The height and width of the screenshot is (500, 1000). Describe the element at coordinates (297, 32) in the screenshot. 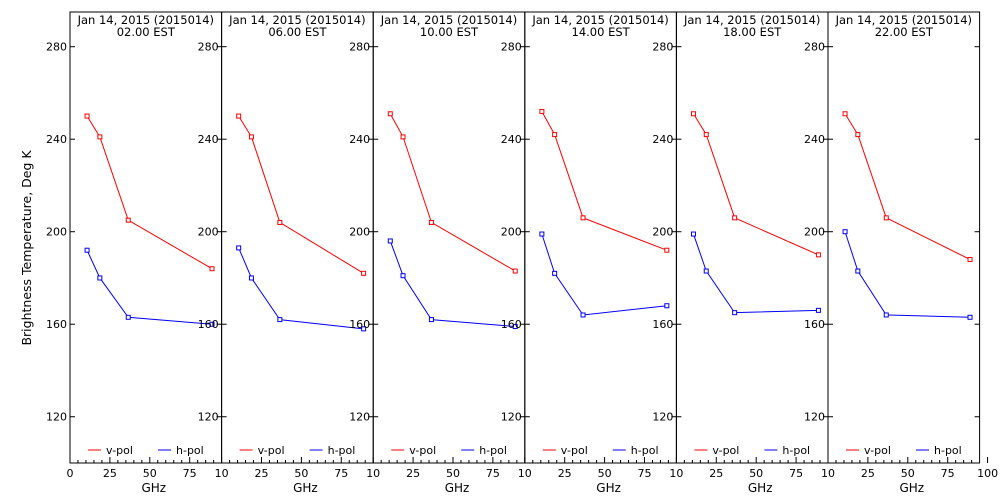

I see `panel-subtitle-time: 06.00 EST` at that location.